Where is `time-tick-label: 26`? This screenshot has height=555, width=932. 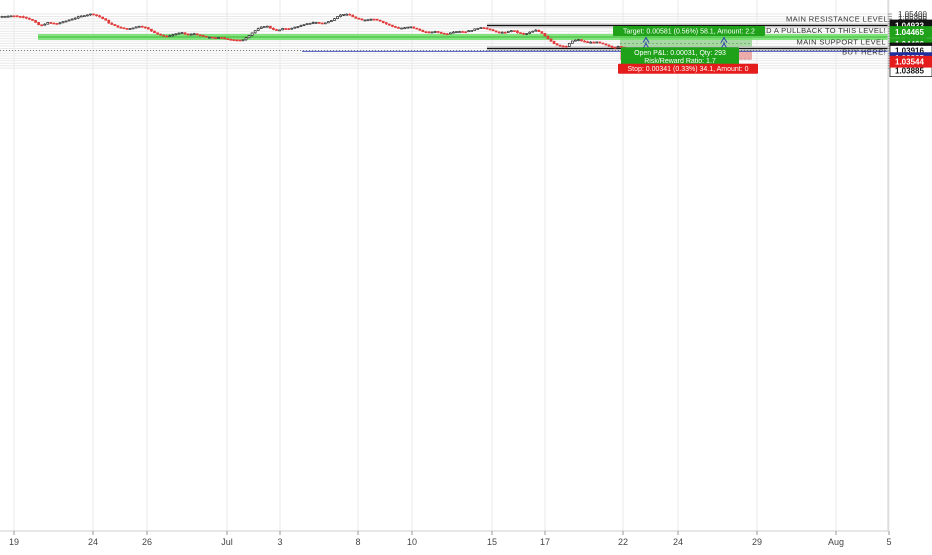 time-tick-label: 26 is located at coordinates (147, 542).